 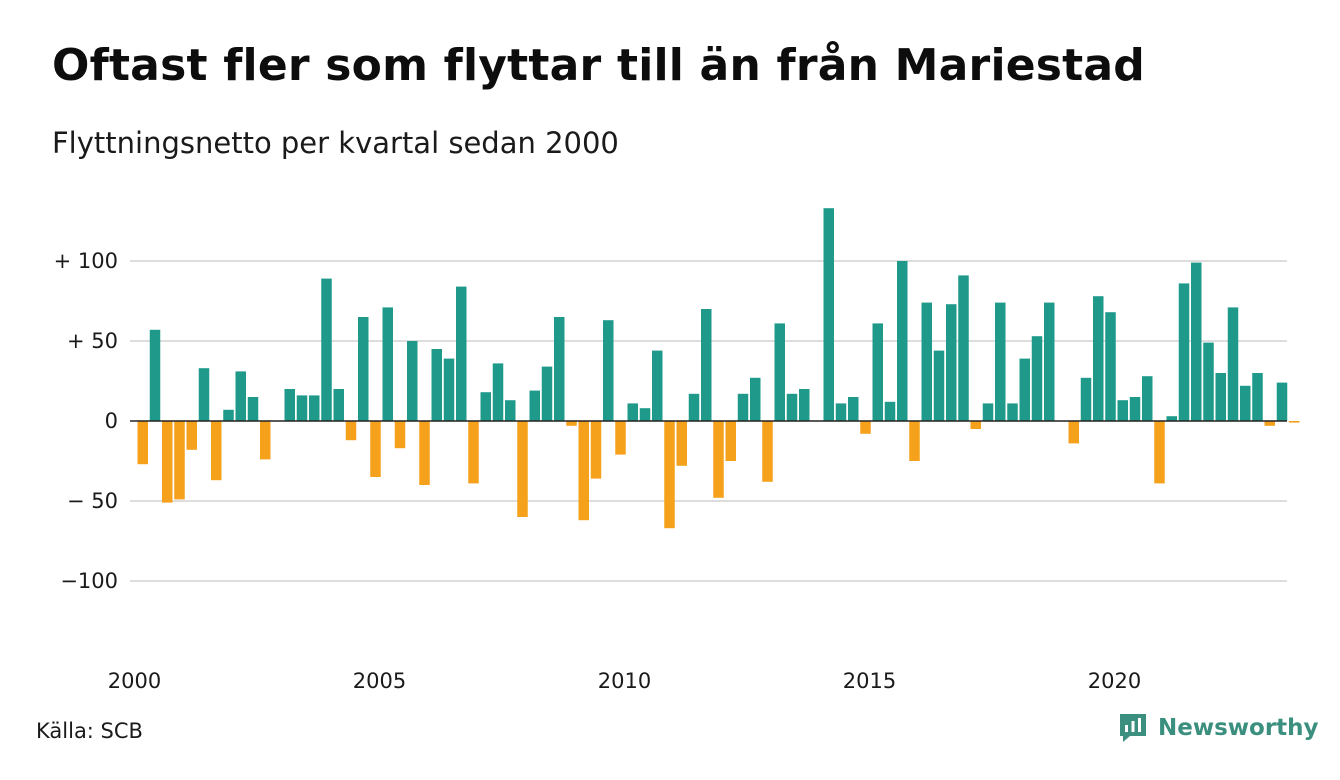 I want to click on x-tick-label: 2010, so click(x=624, y=681).